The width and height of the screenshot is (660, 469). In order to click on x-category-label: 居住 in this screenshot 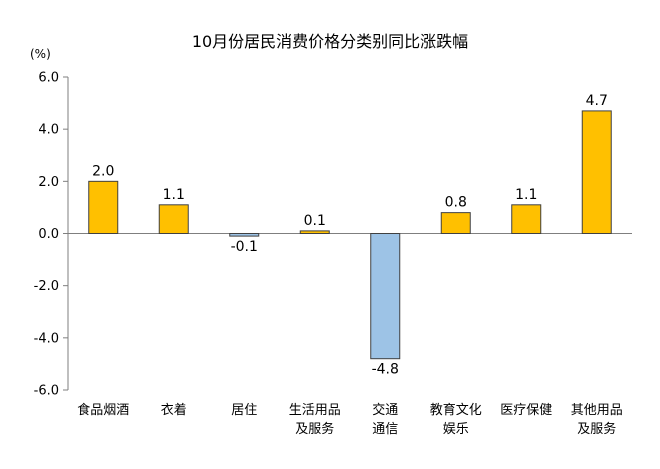, I will do `click(244, 410)`.